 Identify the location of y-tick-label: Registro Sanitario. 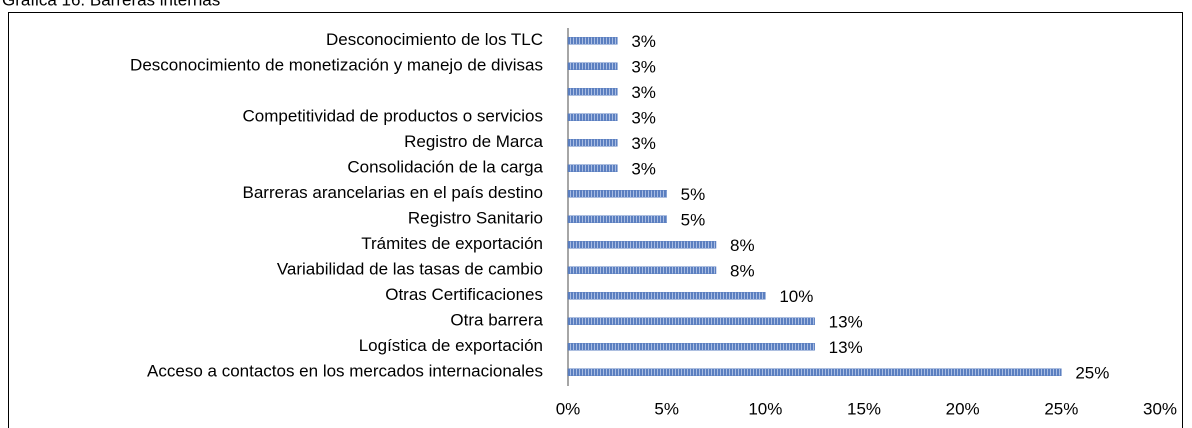
(475, 218).